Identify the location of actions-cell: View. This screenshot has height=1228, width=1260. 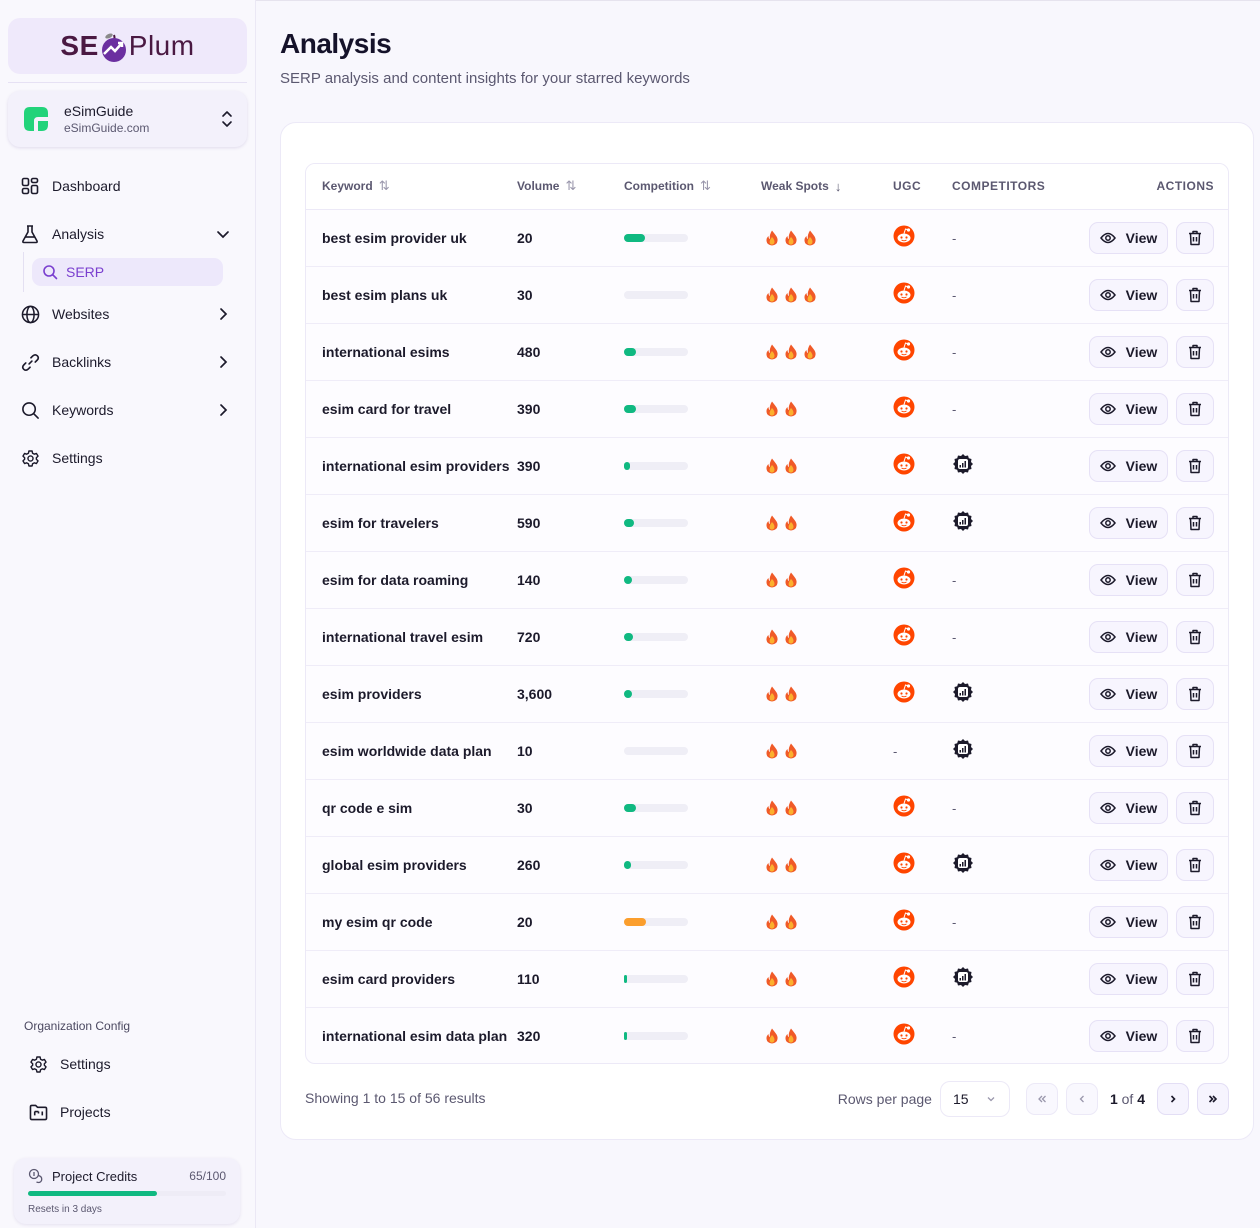
(1140, 238).